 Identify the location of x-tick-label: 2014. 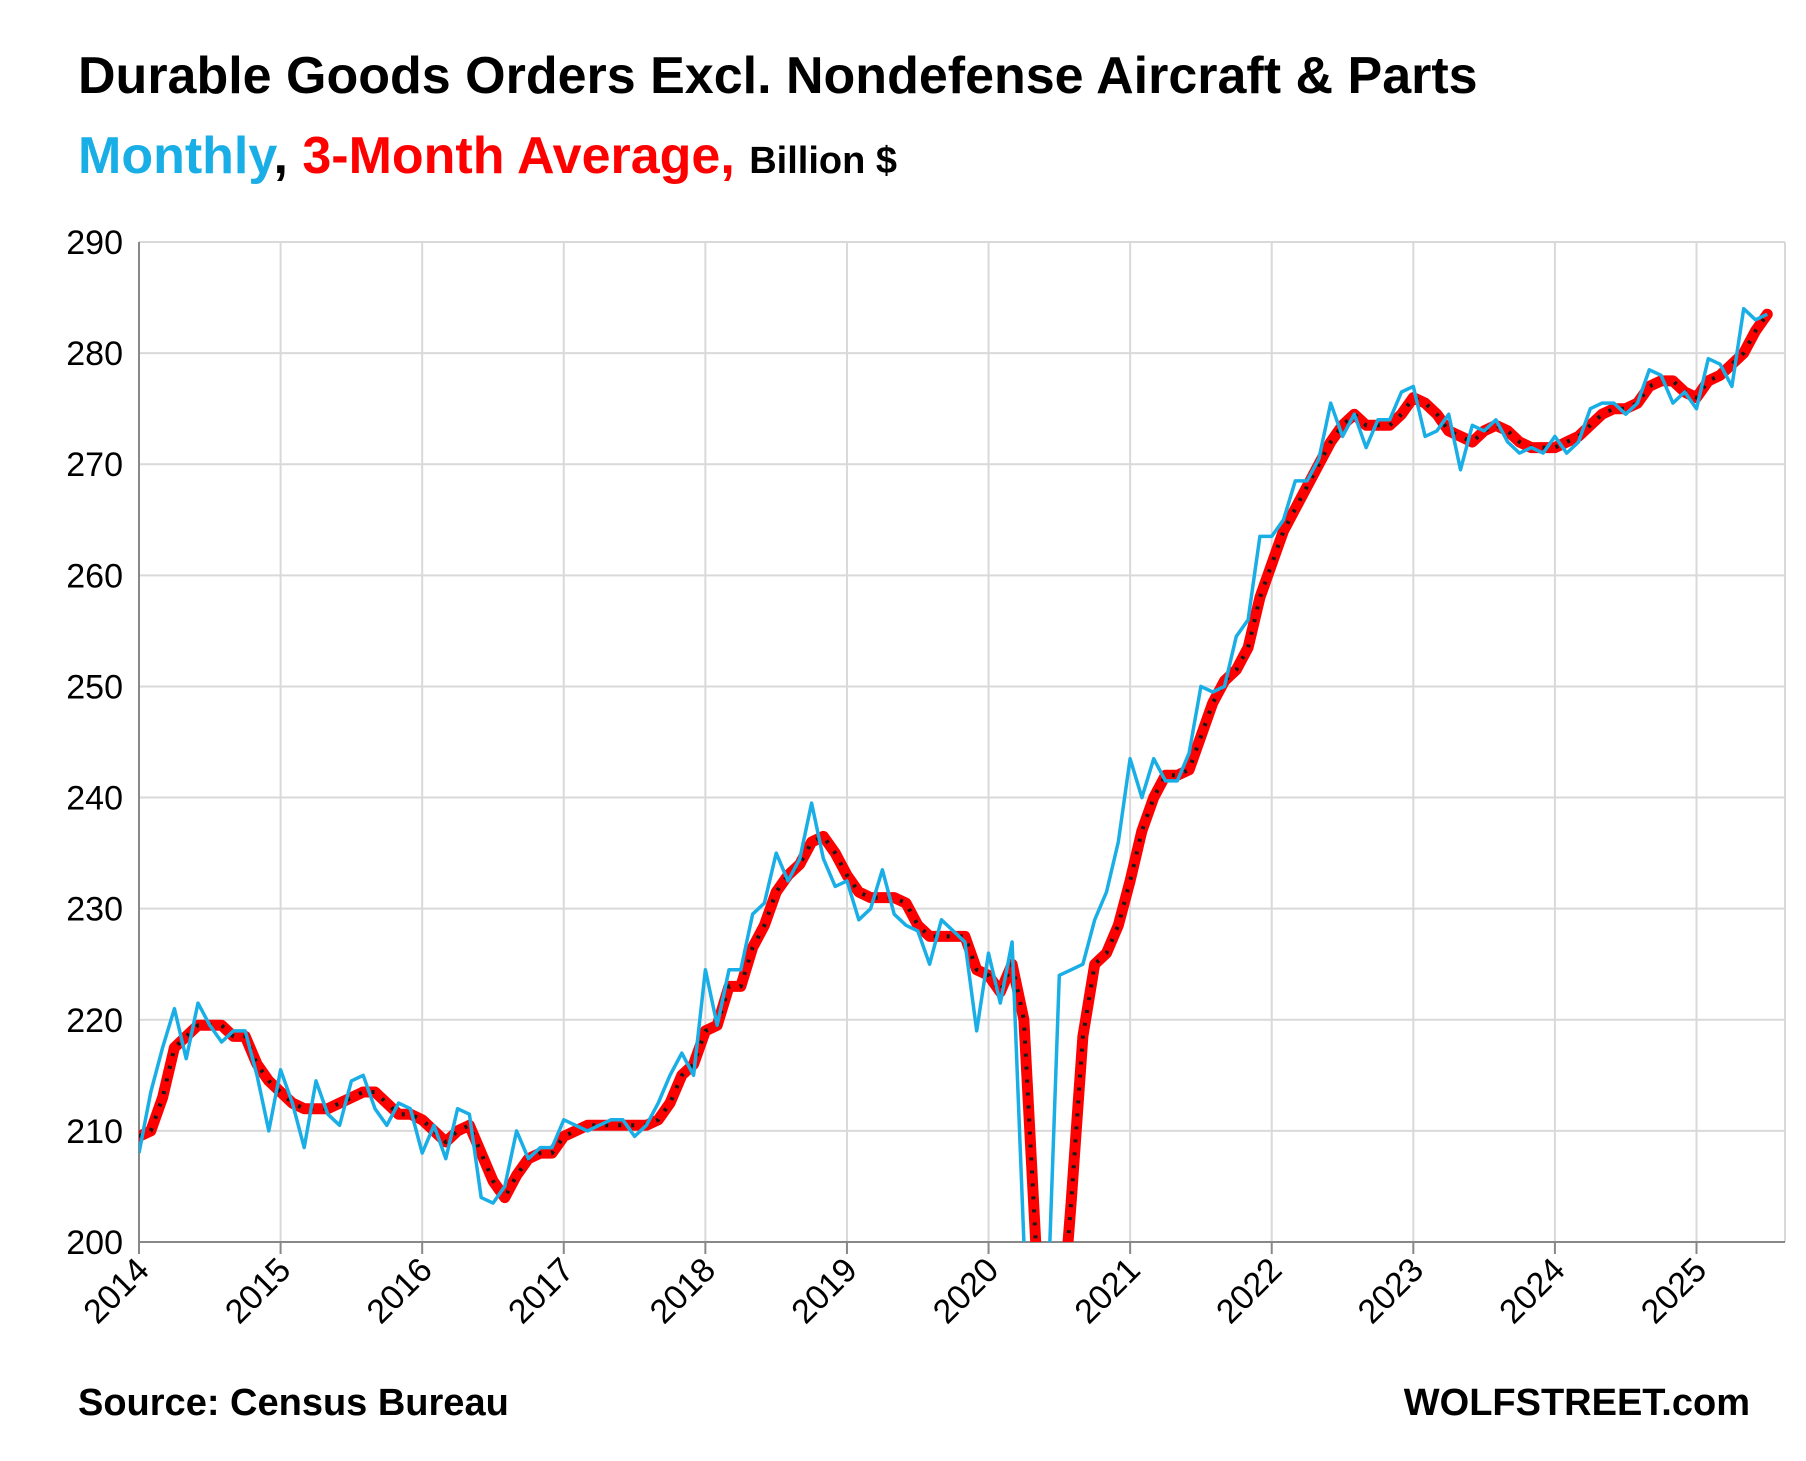
(116, 1291).